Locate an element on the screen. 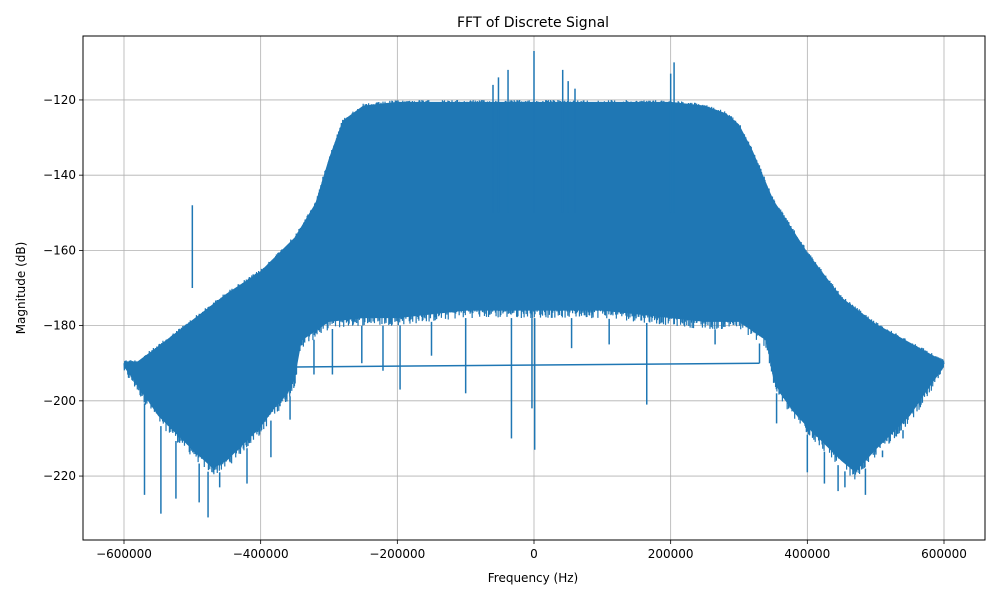 Image resolution: width=1000 pixels, height=600 pixels. y-axis-label: Magnitude (dB) is located at coordinates (21, 288).